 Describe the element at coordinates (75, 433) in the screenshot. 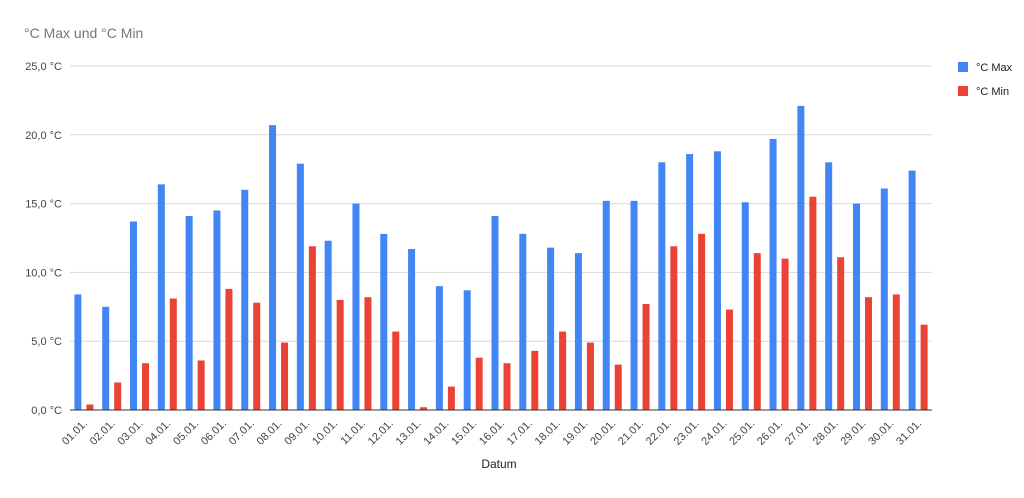

I see `x-tick-label: 01.01.` at that location.